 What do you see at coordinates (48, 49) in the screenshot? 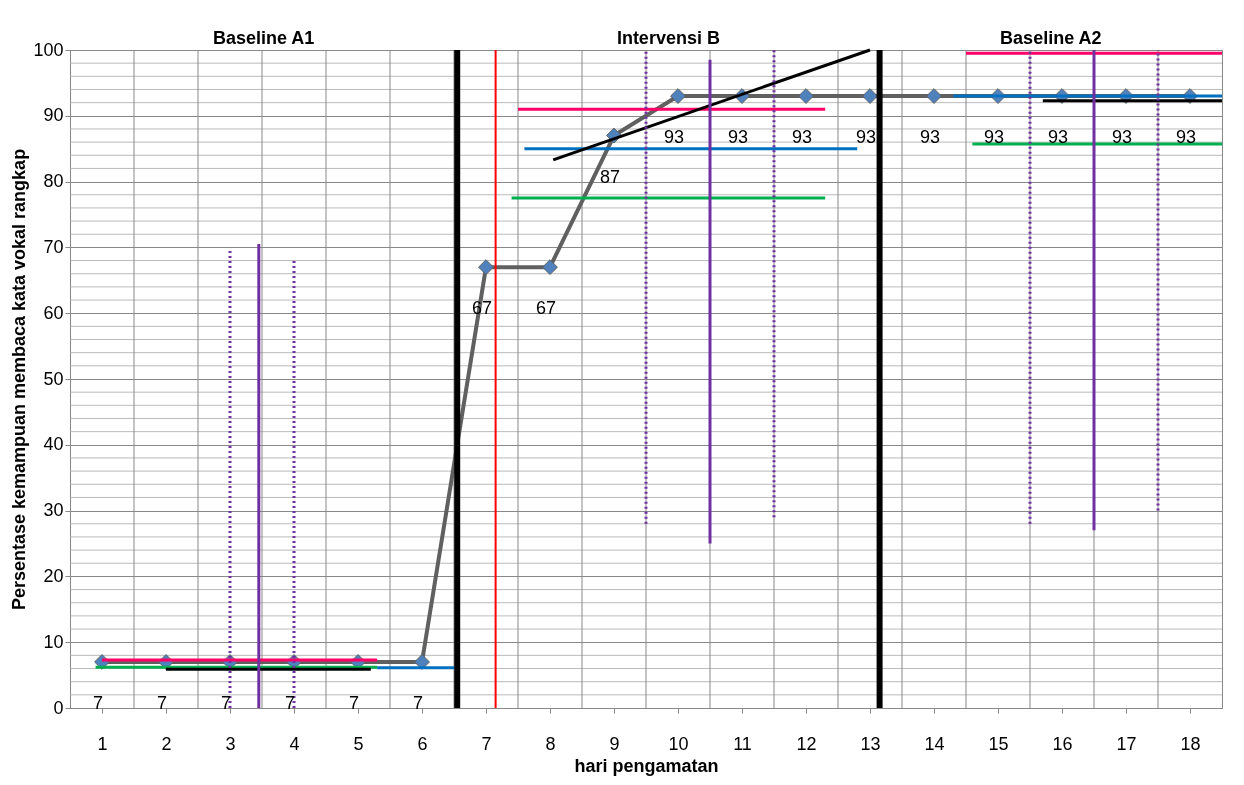
I see `y-tick-label: 100` at bounding box center [48, 49].